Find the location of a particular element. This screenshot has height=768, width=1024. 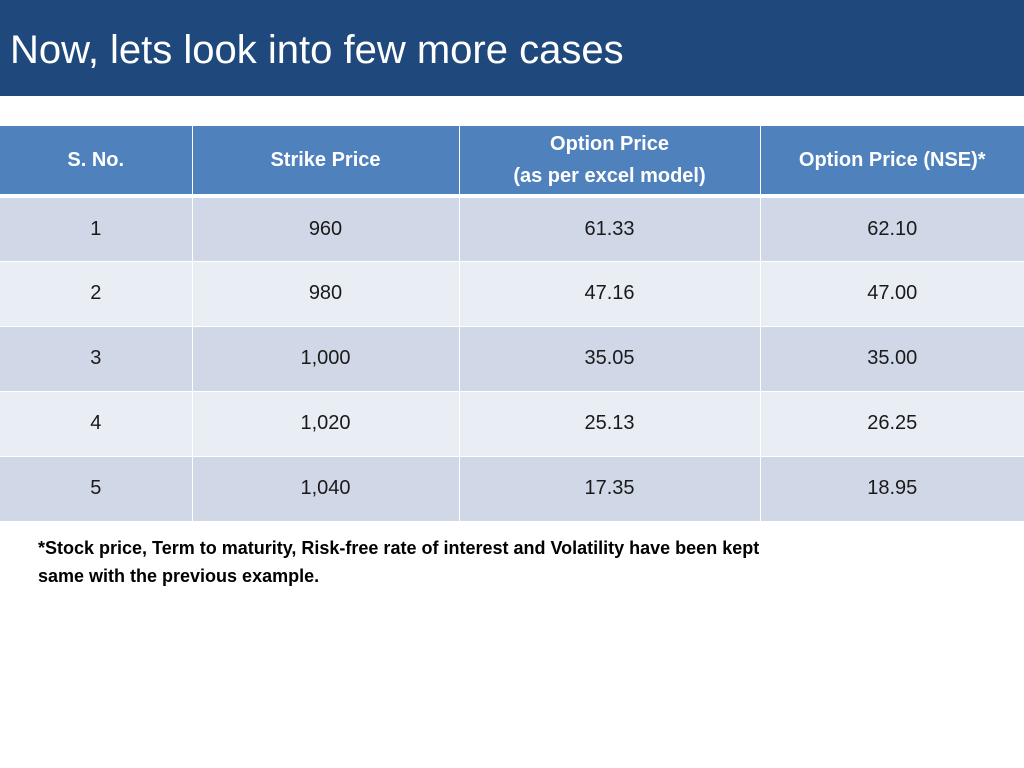

table-row: 1 960 61.33 62.10 is located at coordinates (512, 228).